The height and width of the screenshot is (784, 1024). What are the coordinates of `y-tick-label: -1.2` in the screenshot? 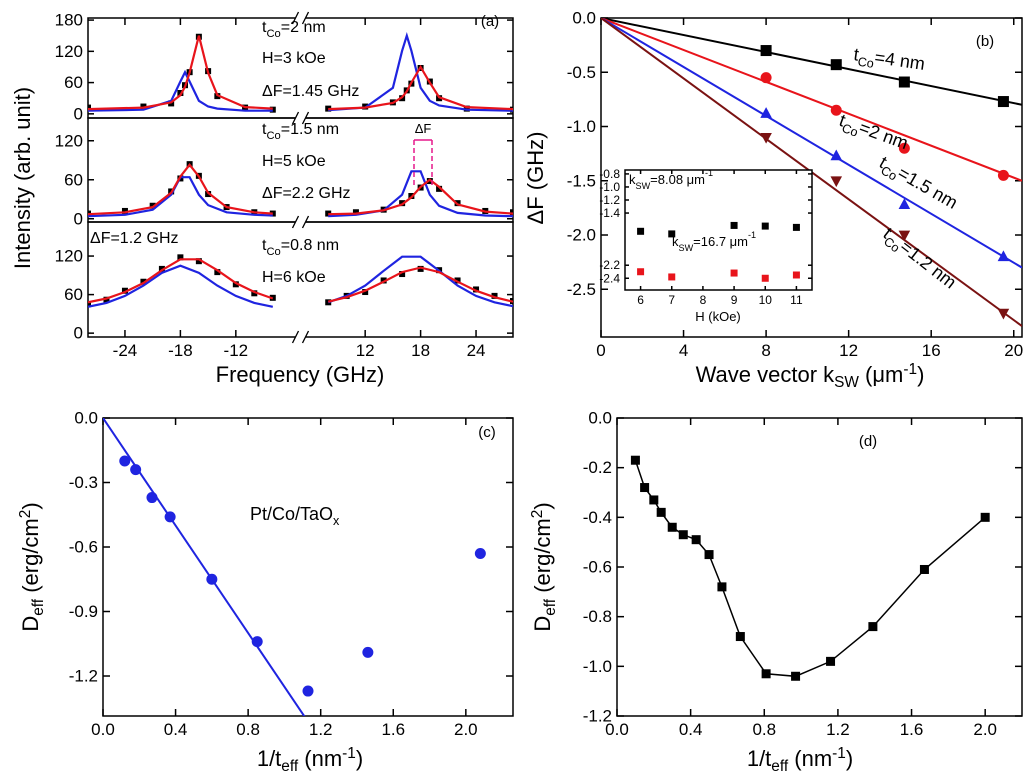 It's located at (83, 676).